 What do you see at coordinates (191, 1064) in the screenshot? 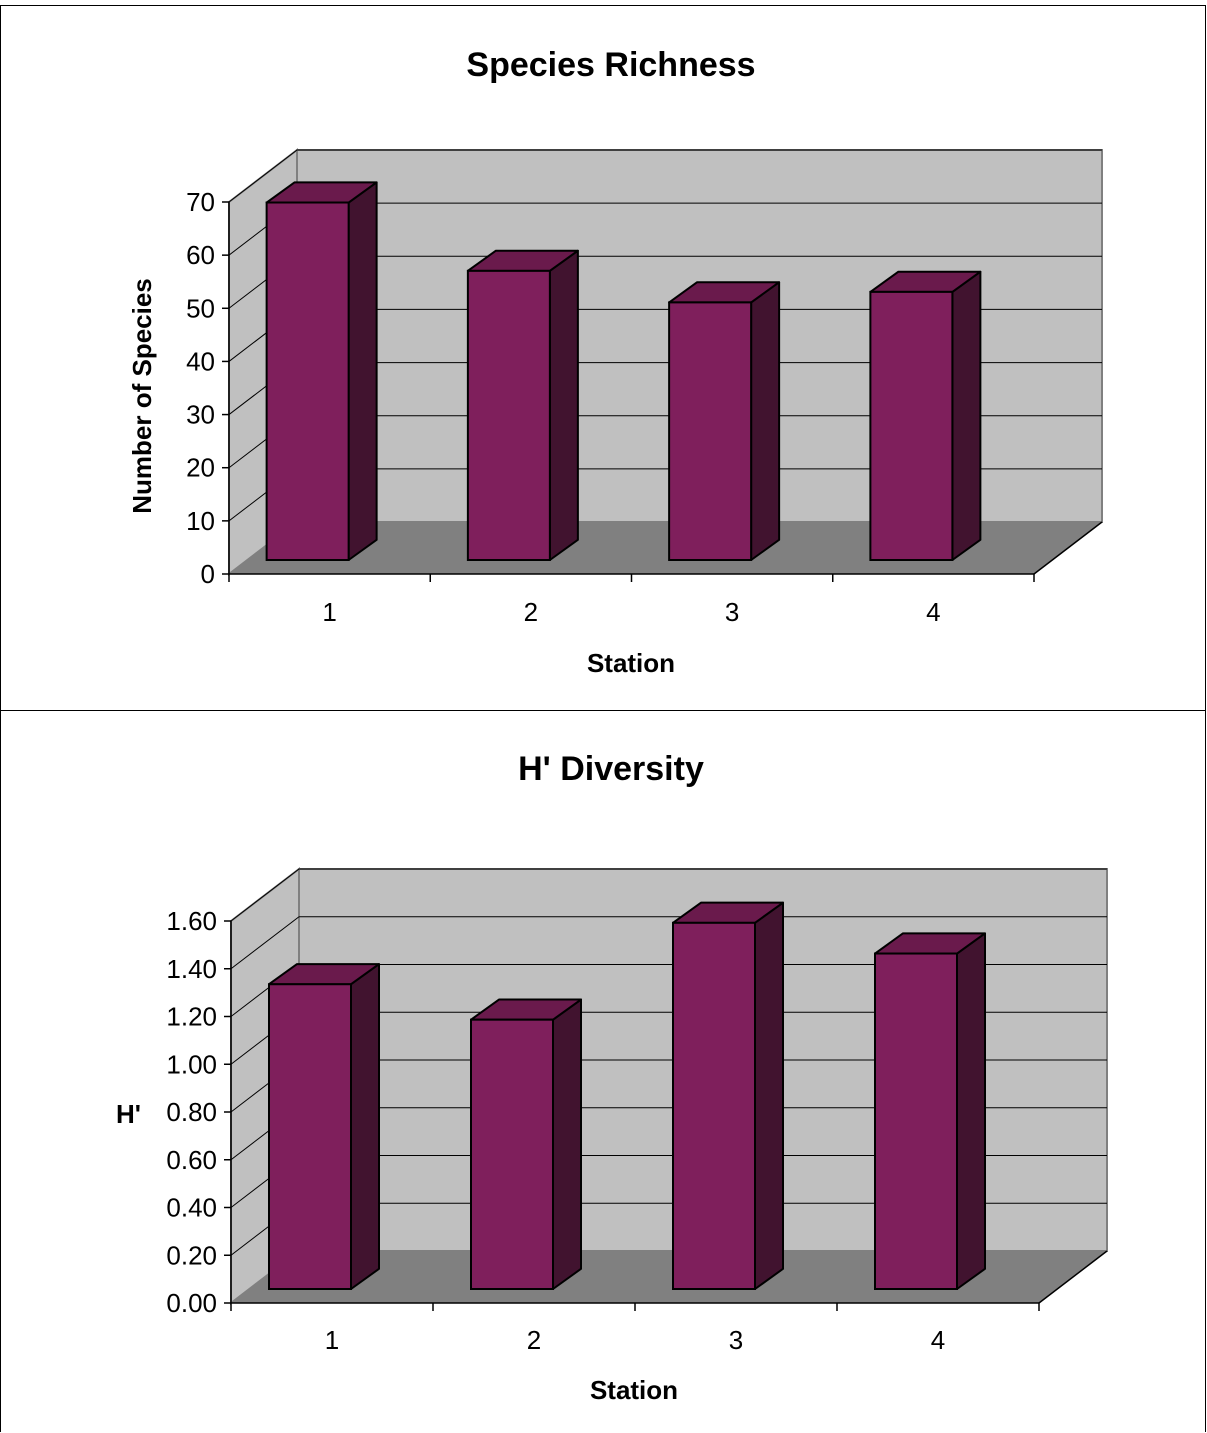
I see `y-tick-label: 1.00` at bounding box center [191, 1064].